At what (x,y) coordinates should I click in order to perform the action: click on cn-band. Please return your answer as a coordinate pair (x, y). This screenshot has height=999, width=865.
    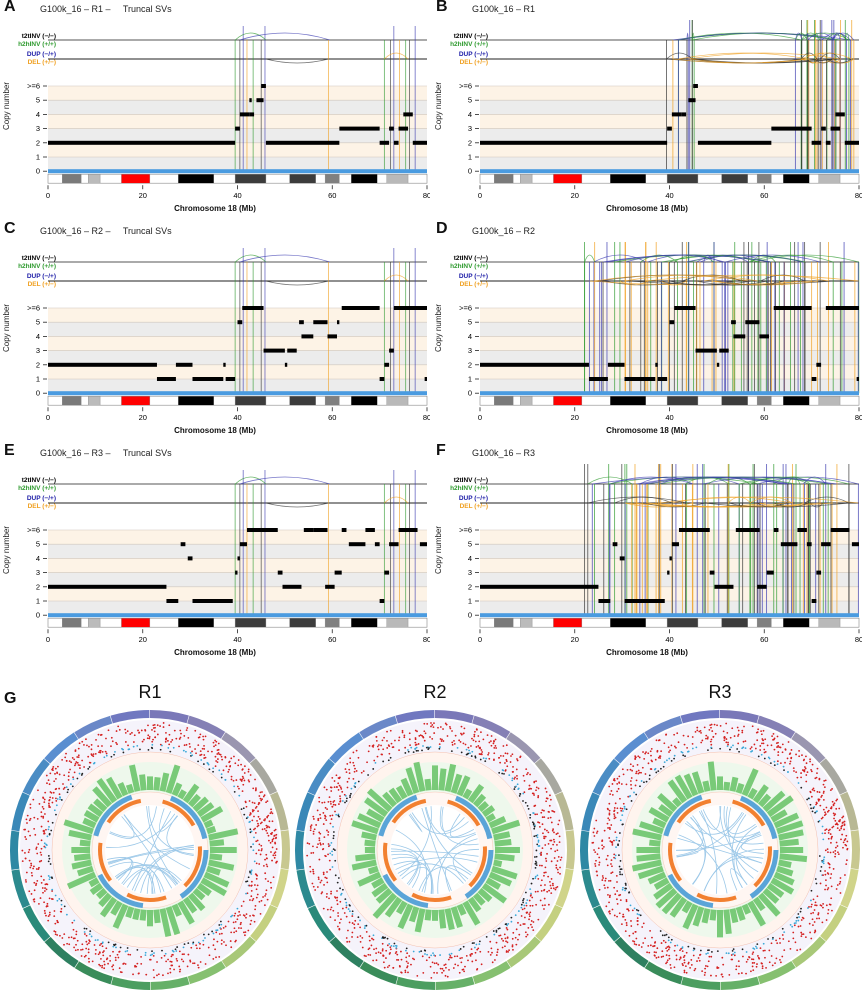
    Looking at the image, I should click on (237, 149).